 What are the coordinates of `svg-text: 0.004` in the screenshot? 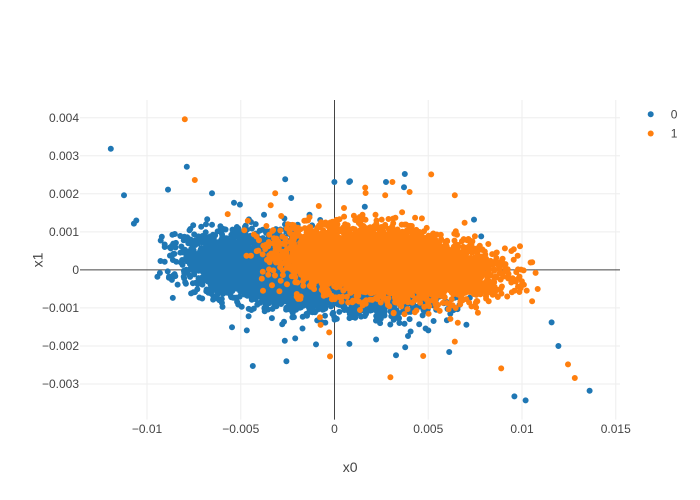 It's located at (64, 118).